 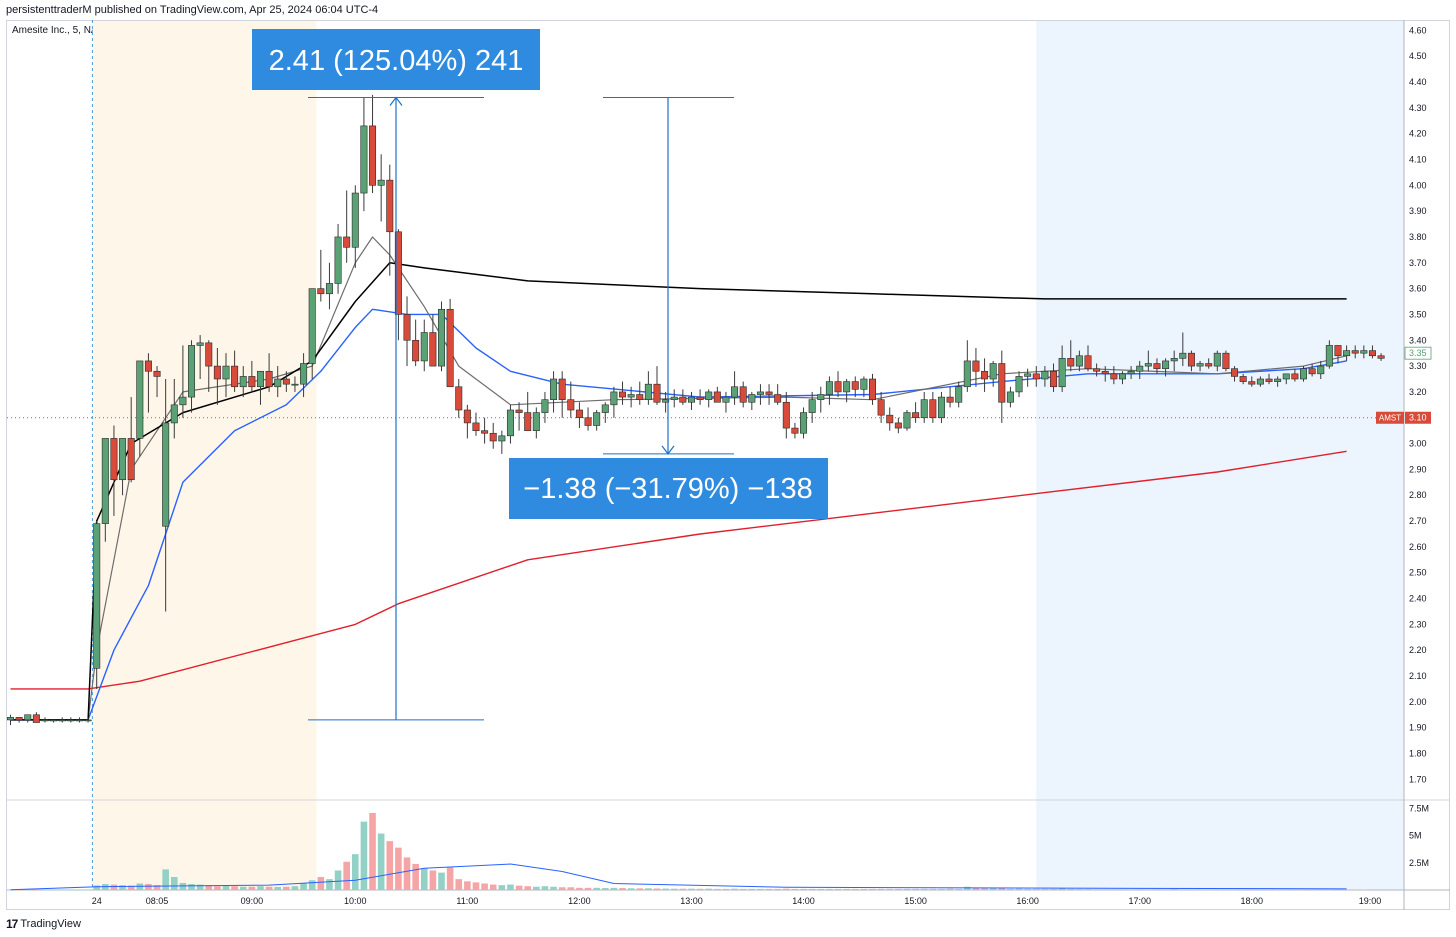 I want to click on tradingview-logo-icon: 17, so click(x=12, y=924).